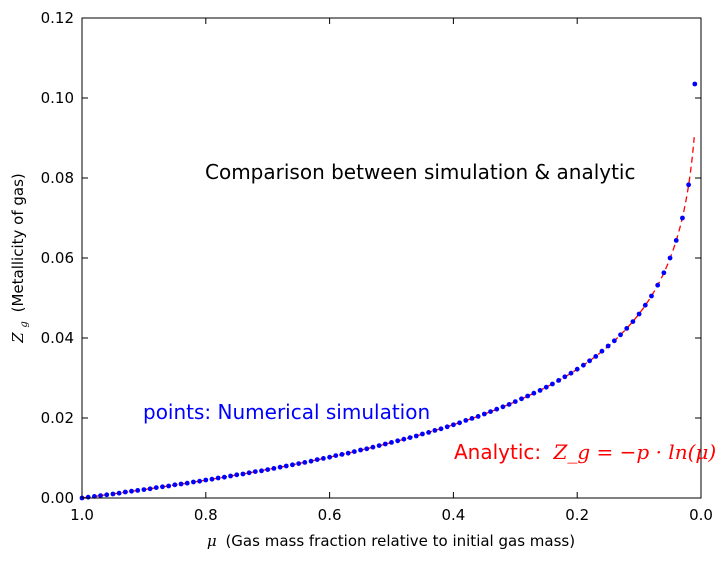 The height and width of the screenshot is (561, 722). I want to click on x-tick-label: 0.8, so click(206, 515).